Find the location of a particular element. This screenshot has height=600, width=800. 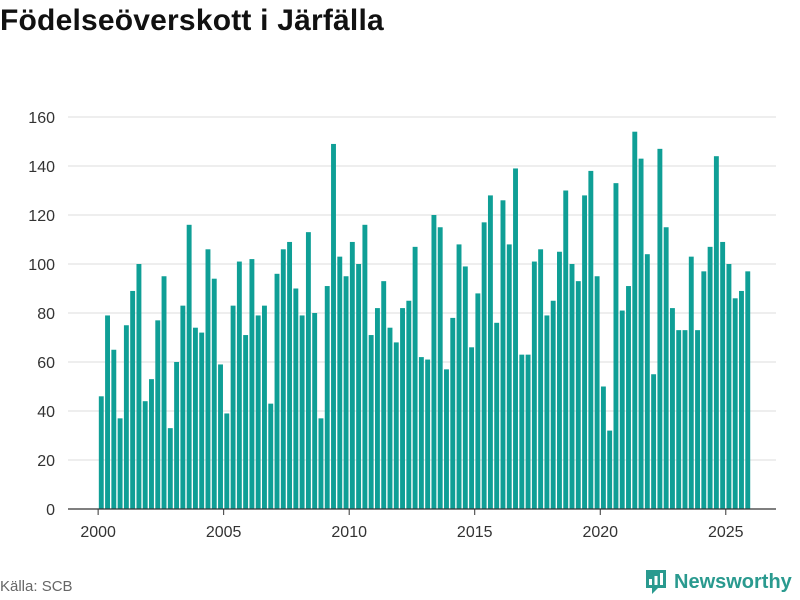

source-note: Källa: SCB is located at coordinates (36, 586).